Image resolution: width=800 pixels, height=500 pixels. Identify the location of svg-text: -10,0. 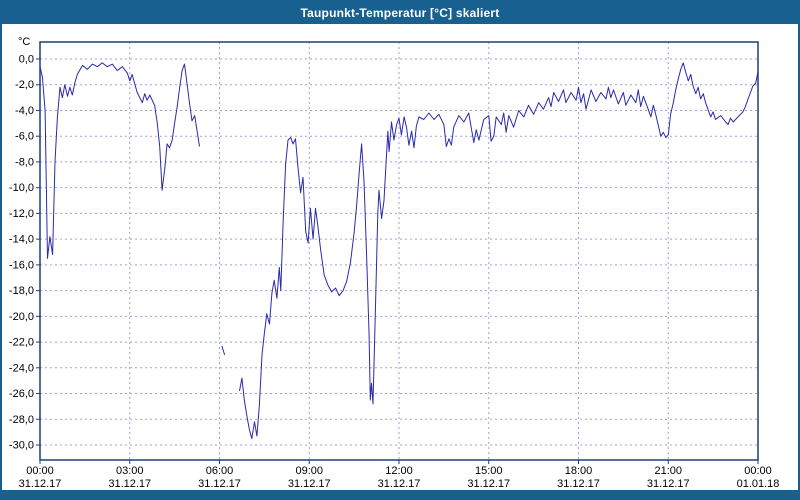
(21, 188).